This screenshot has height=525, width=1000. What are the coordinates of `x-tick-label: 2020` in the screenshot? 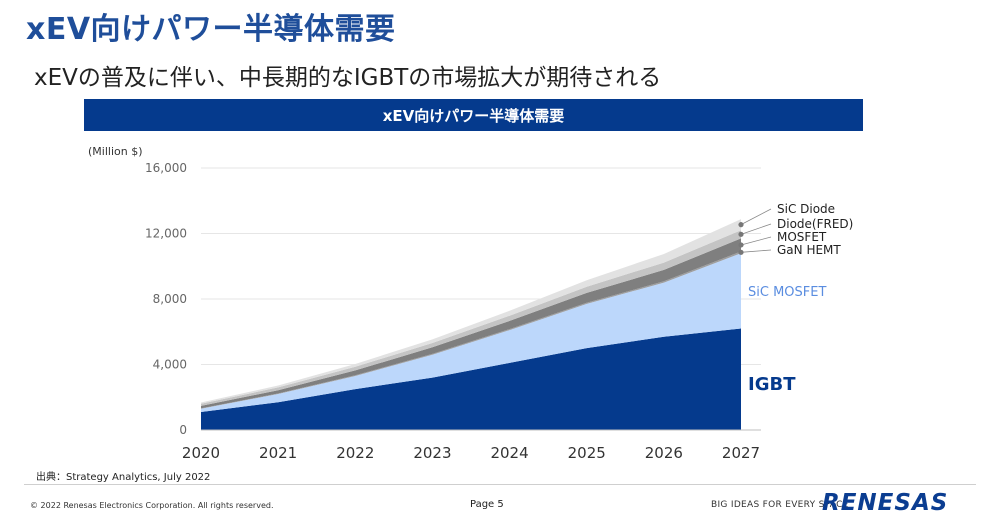 It's located at (201, 453).